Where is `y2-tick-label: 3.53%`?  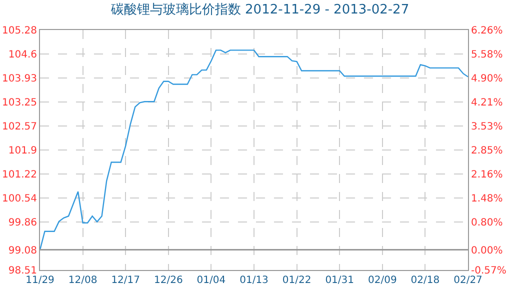 y2-tick-label: 3.53% is located at coordinates (487, 126).